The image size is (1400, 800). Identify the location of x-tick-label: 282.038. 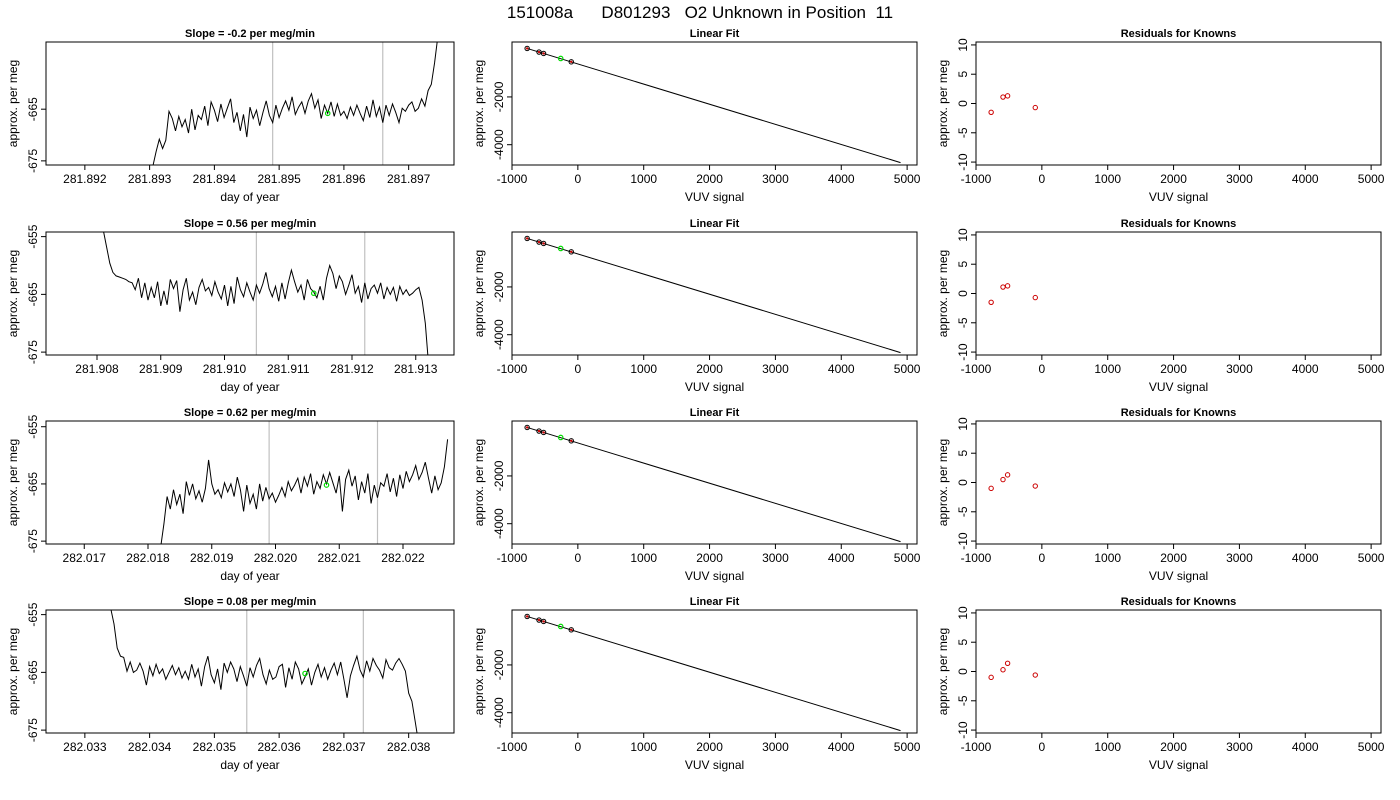
(409, 747).